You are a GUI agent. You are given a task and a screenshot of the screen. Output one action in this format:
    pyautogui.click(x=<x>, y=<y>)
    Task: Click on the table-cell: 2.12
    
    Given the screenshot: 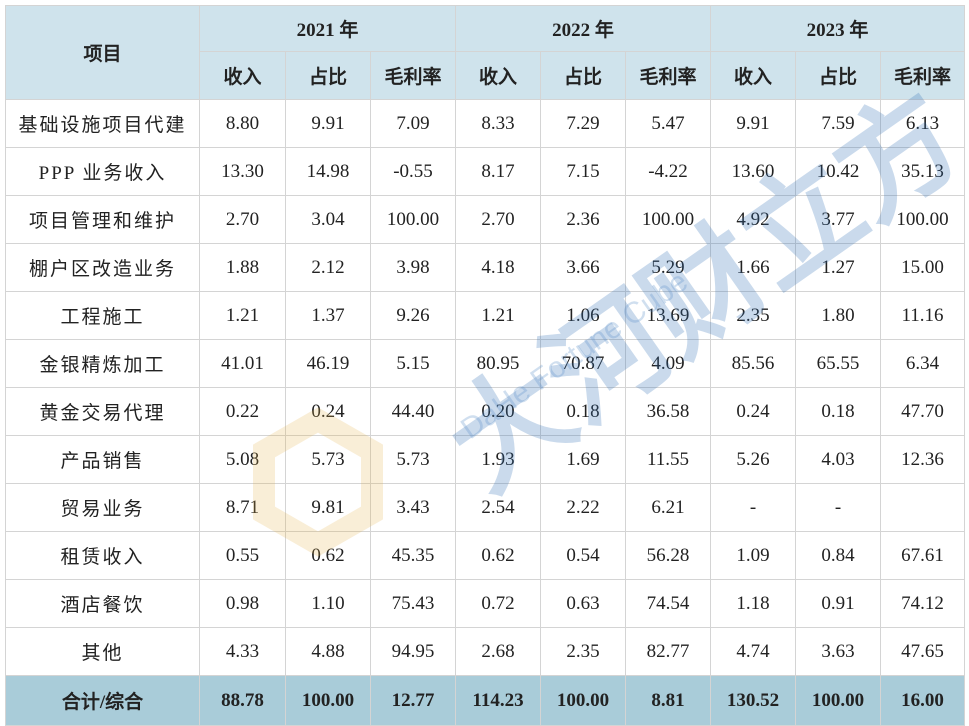 What is the action you would take?
    pyautogui.click(x=328, y=267)
    